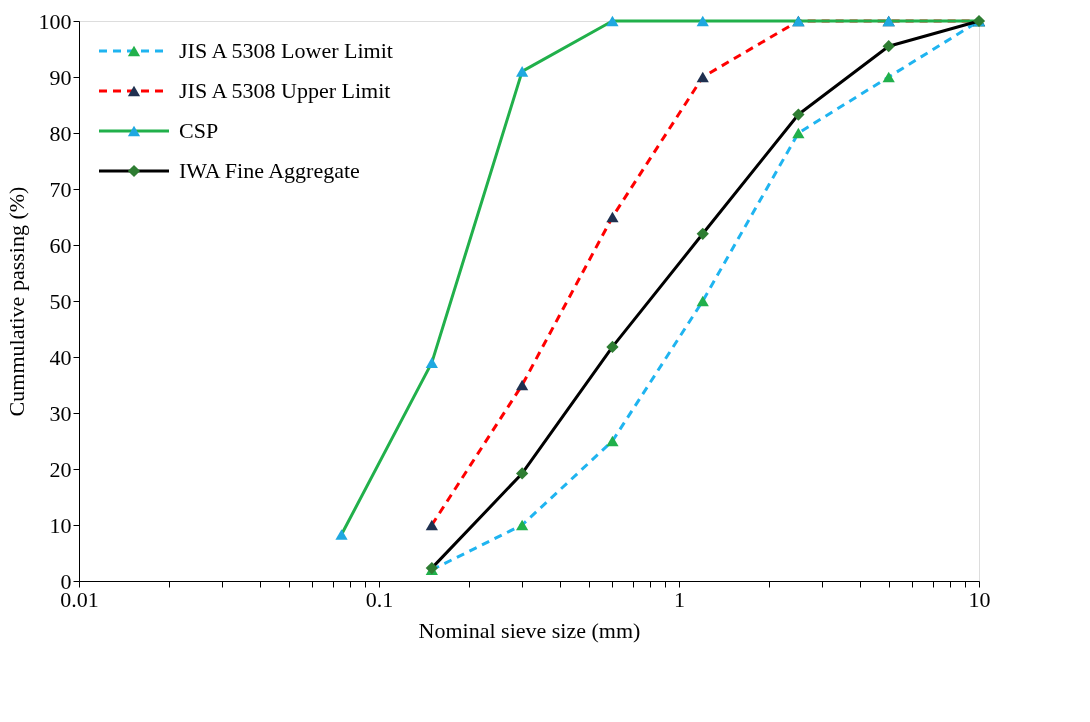 The image size is (1090, 722). I want to click on y-axis-title: Cummulative passing (%), so click(16, 301).